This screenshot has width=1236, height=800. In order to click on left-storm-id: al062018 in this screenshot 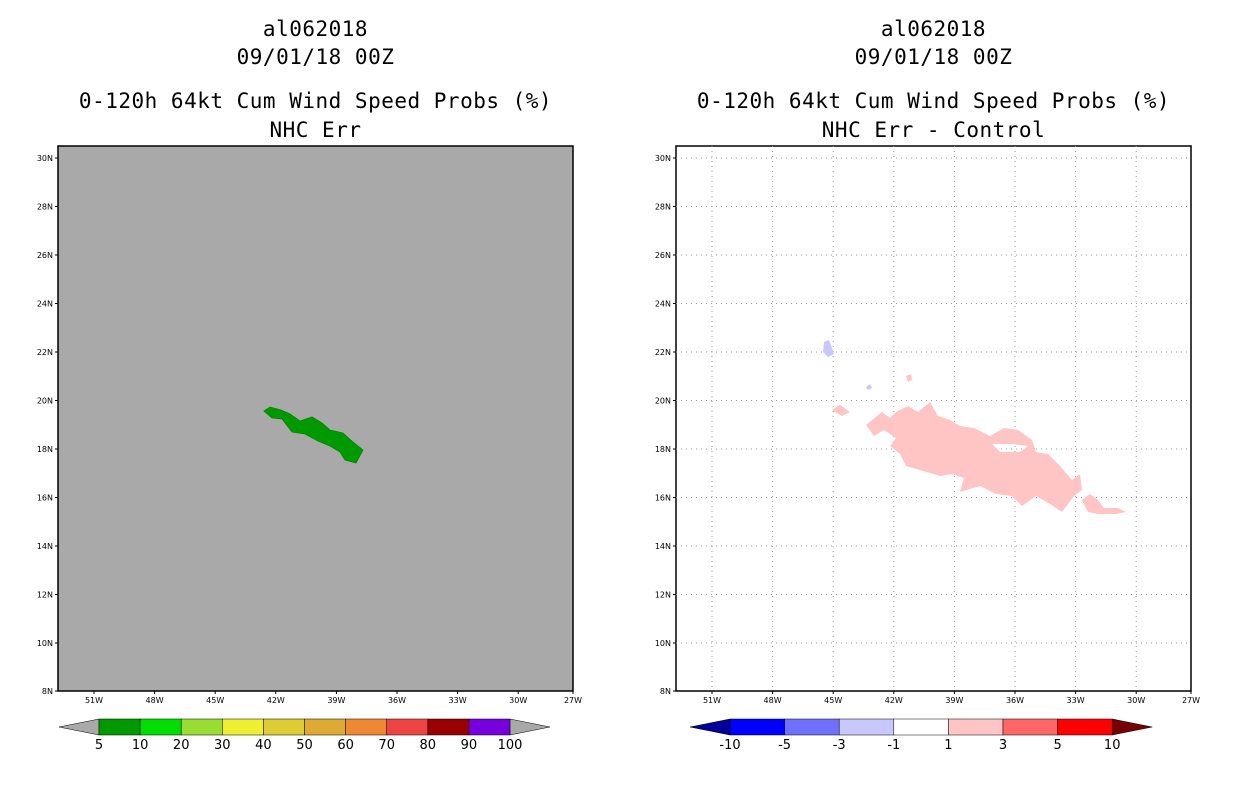, I will do `click(315, 29)`.